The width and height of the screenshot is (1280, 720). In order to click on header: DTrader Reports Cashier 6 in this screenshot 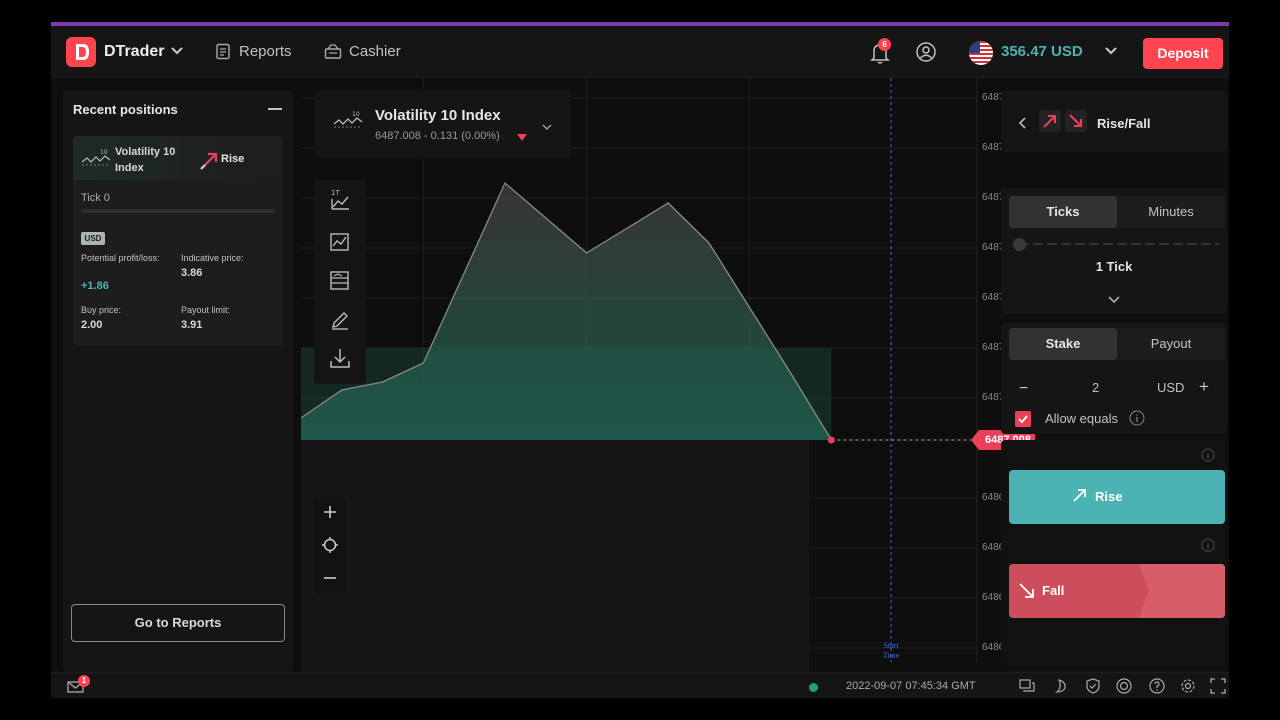, I will do `click(640, 52)`.